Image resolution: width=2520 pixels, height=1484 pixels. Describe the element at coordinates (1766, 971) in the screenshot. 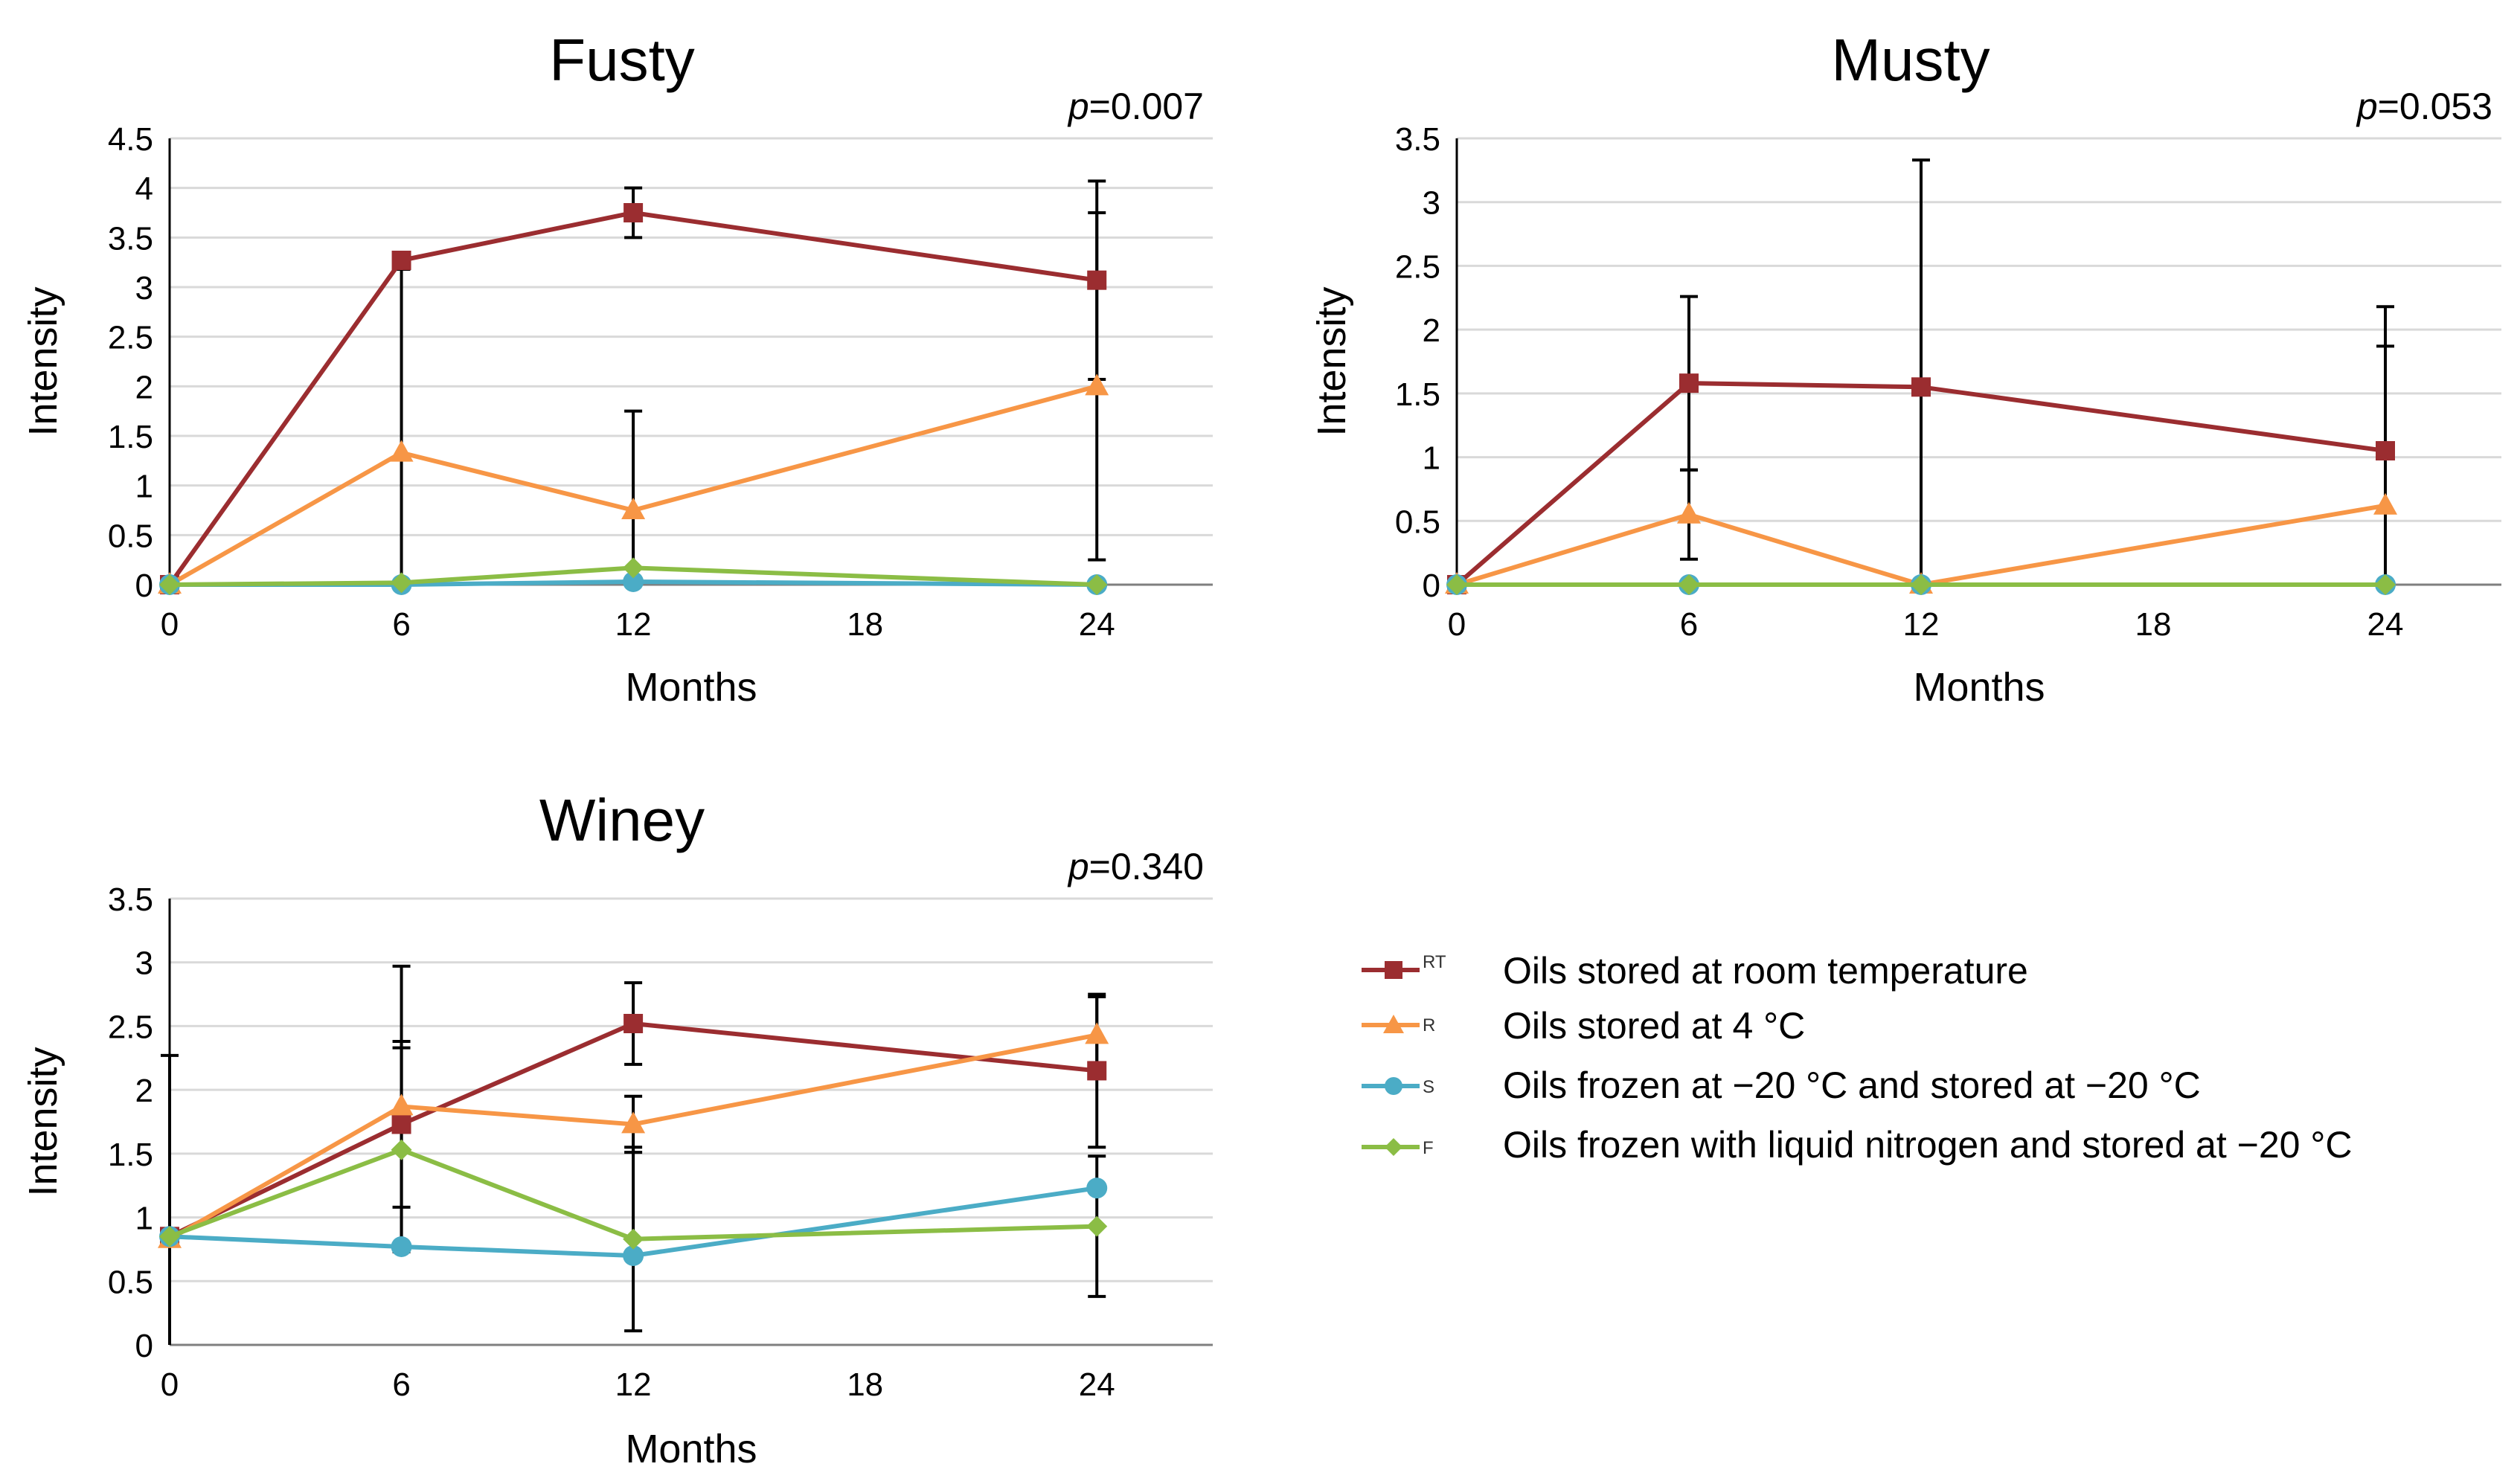

I see `legend-label-rt: Oils stored at room temperature` at that location.